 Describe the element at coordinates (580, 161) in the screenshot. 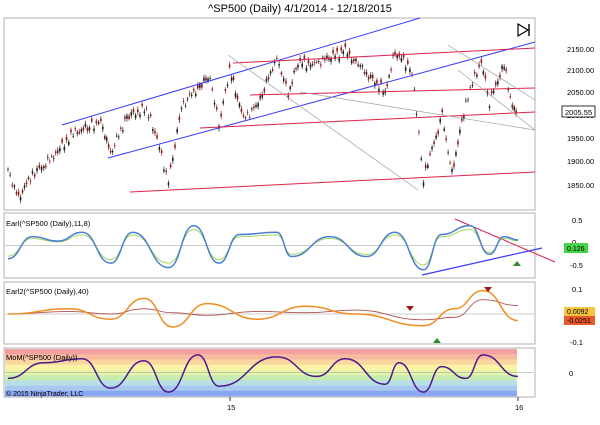

I see `price-tick-label: 1900.00` at that location.